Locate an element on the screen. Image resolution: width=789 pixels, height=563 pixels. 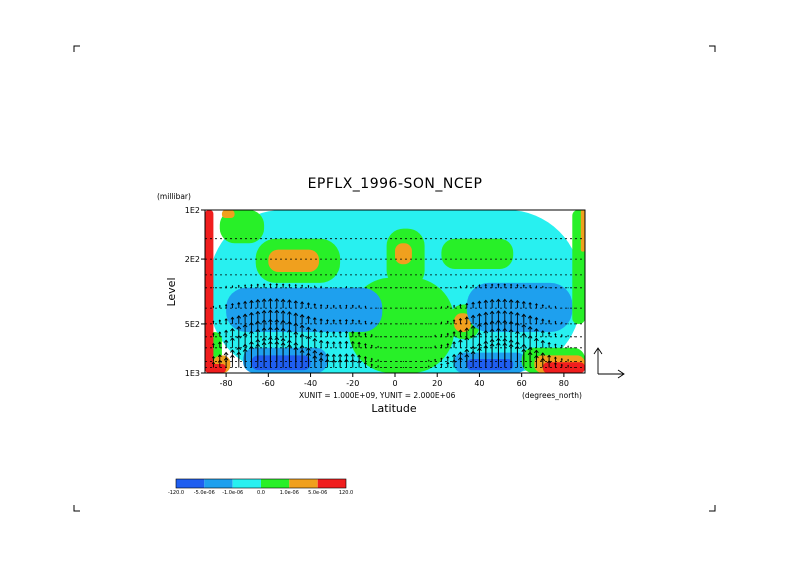
chart-title: EPFLX_1996-SON_NCEP is located at coordinates (395, 184).